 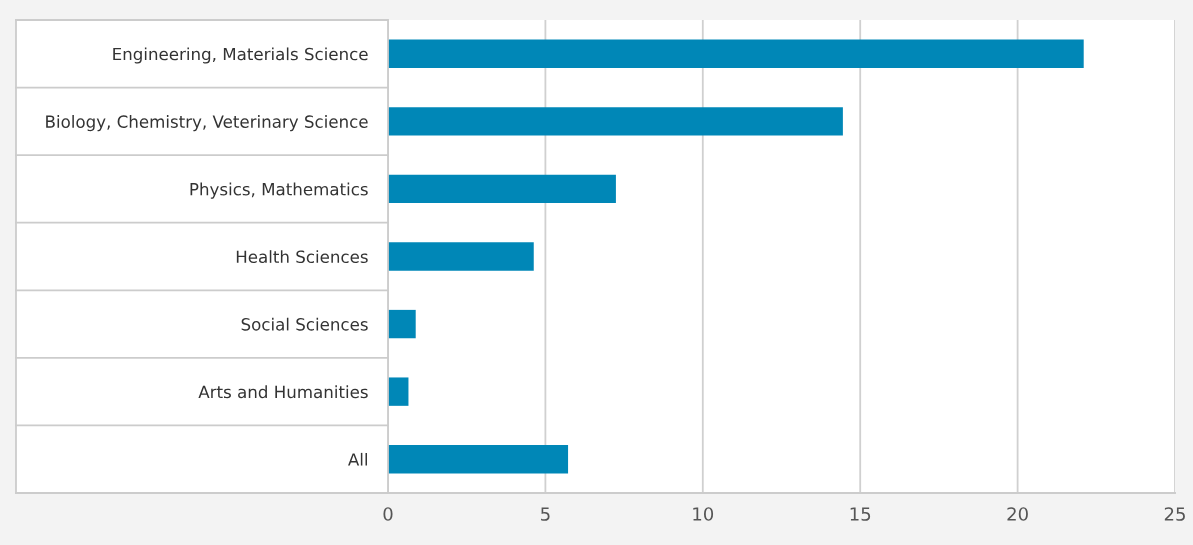 What do you see at coordinates (304, 324) in the screenshot?
I see `y-tick-label: Social Sciences` at bounding box center [304, 324].